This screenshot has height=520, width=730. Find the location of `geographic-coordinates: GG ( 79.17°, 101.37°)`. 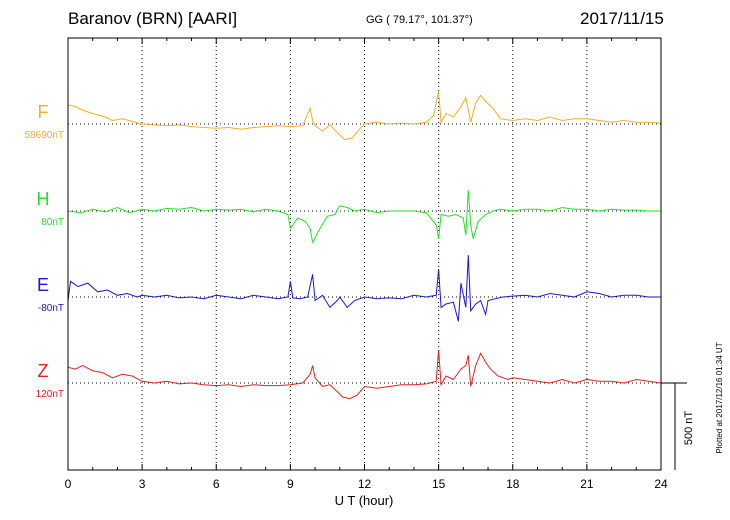

geographic-coordinates: GG ( 79.17°, 101.37°) is located at coordinates (419, 20).